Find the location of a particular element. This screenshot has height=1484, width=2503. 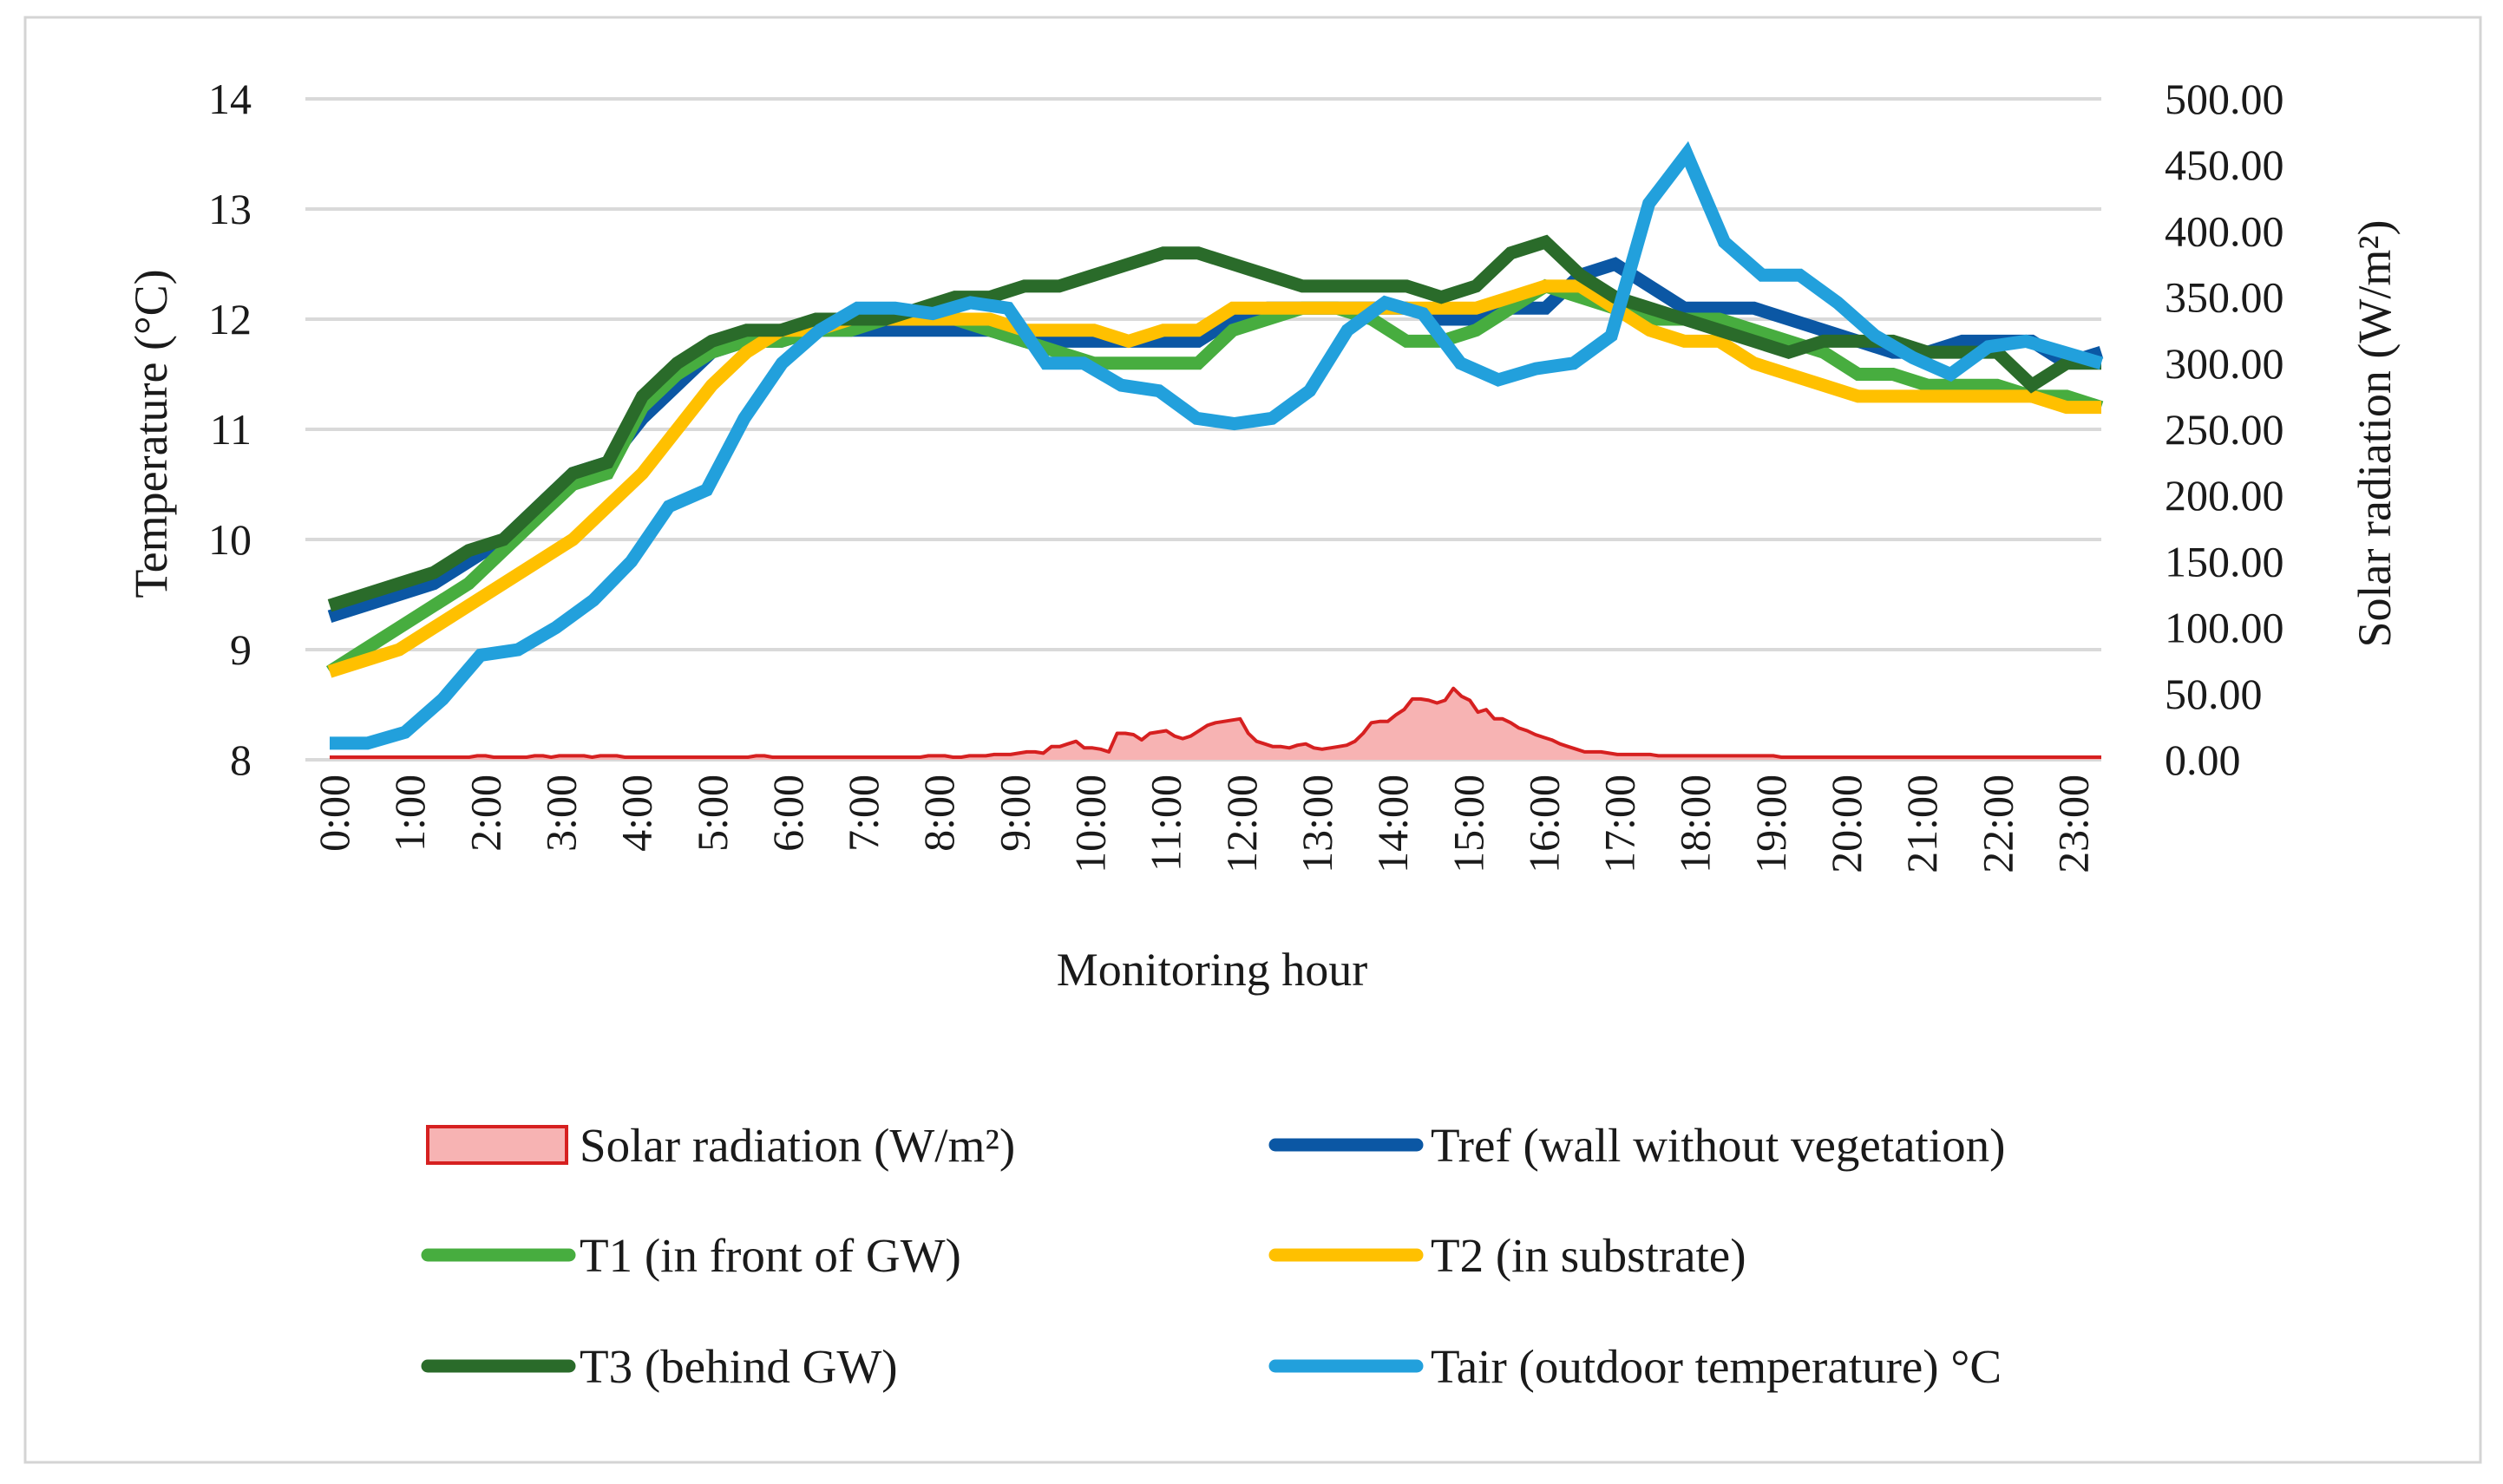

solar-area-line is located at coordinates (1215, 723).